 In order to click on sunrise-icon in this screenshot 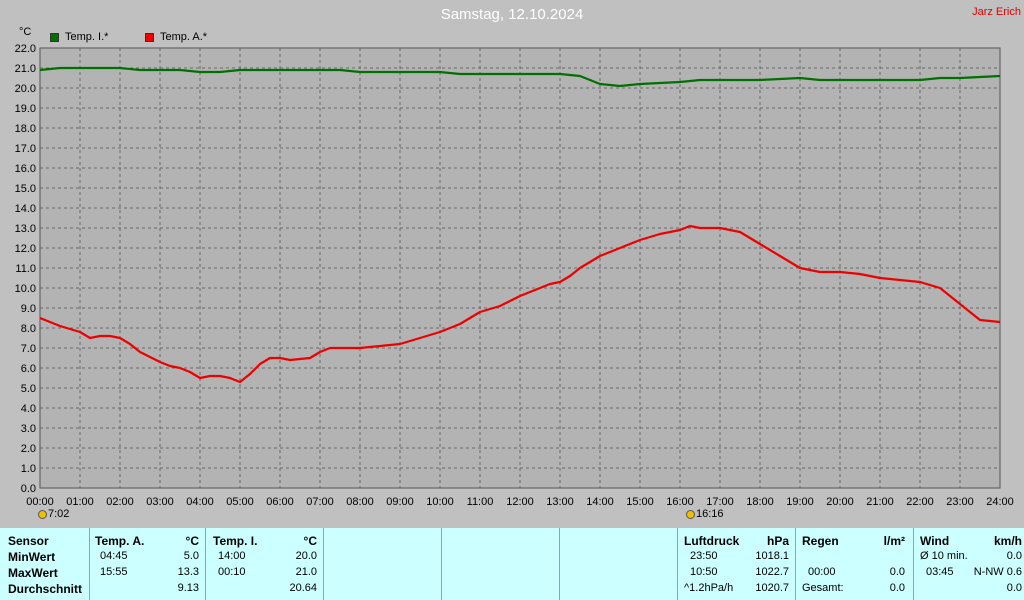, I will do `click(42, 514)`.